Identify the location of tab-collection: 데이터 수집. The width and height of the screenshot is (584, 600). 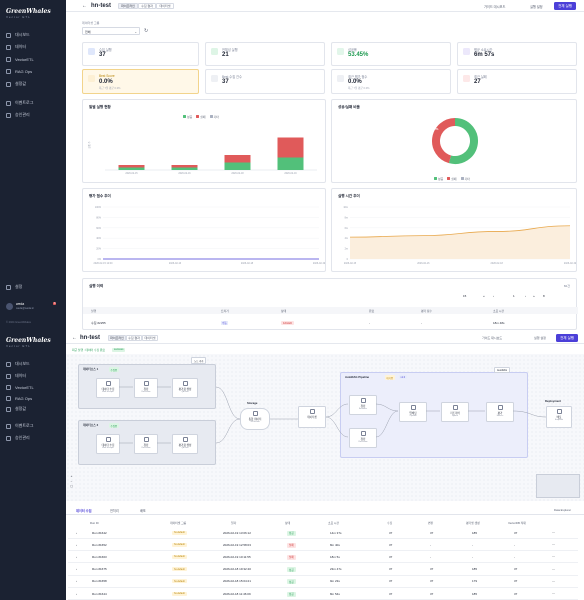
(84, 511).